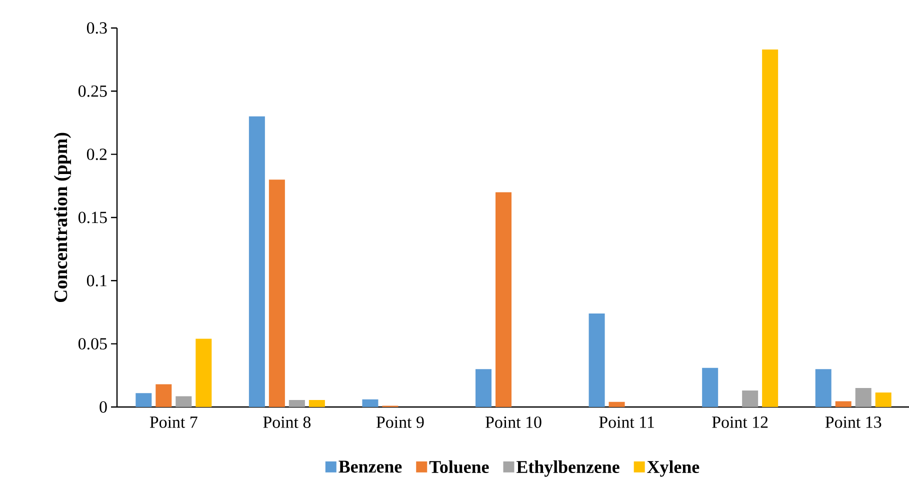 This screenshot has height=497, width=909. What do you see at coordinates (287, 422) in the screenshot?
I see `x-tick-label: Point 8` at bounding box center [287, 422].